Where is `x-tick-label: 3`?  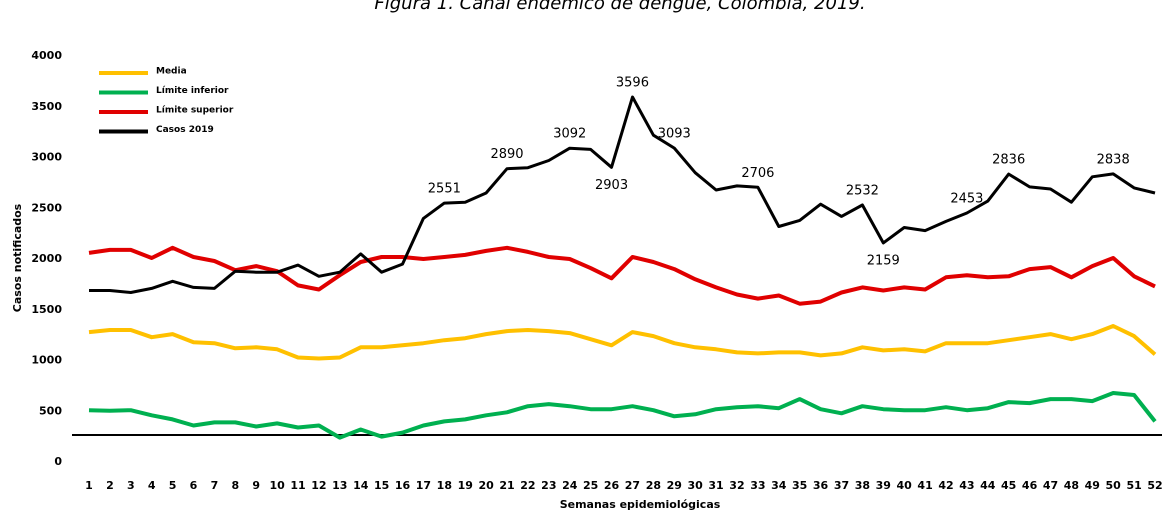 x-tick-label: 3 is located at coordinates (131, 485).